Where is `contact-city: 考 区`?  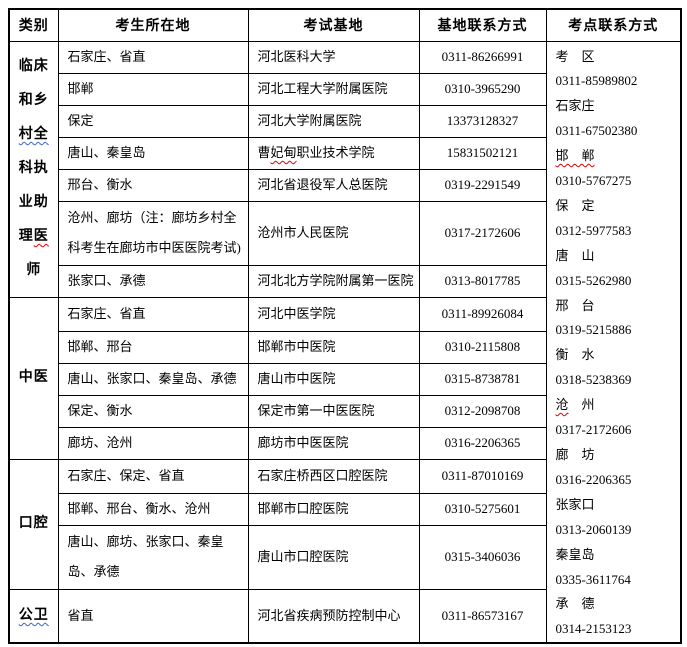
contact-city: 考 区 is located at coordinates (575, 56).